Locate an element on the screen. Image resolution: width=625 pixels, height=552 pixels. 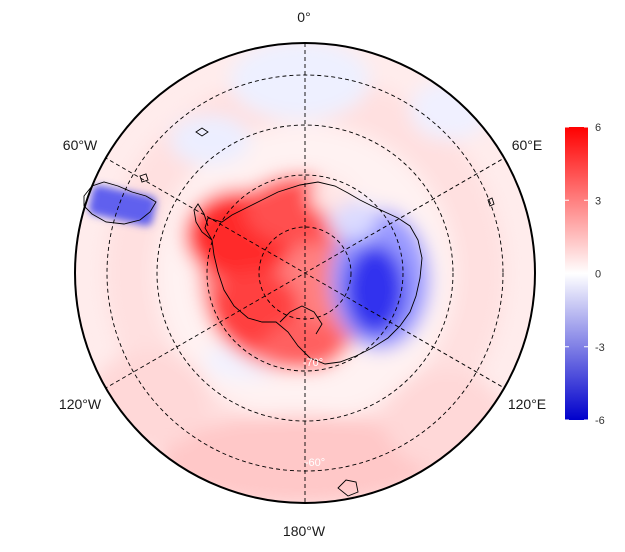
colorbar-tick-label: 3 is located at coordinates (598, 201).